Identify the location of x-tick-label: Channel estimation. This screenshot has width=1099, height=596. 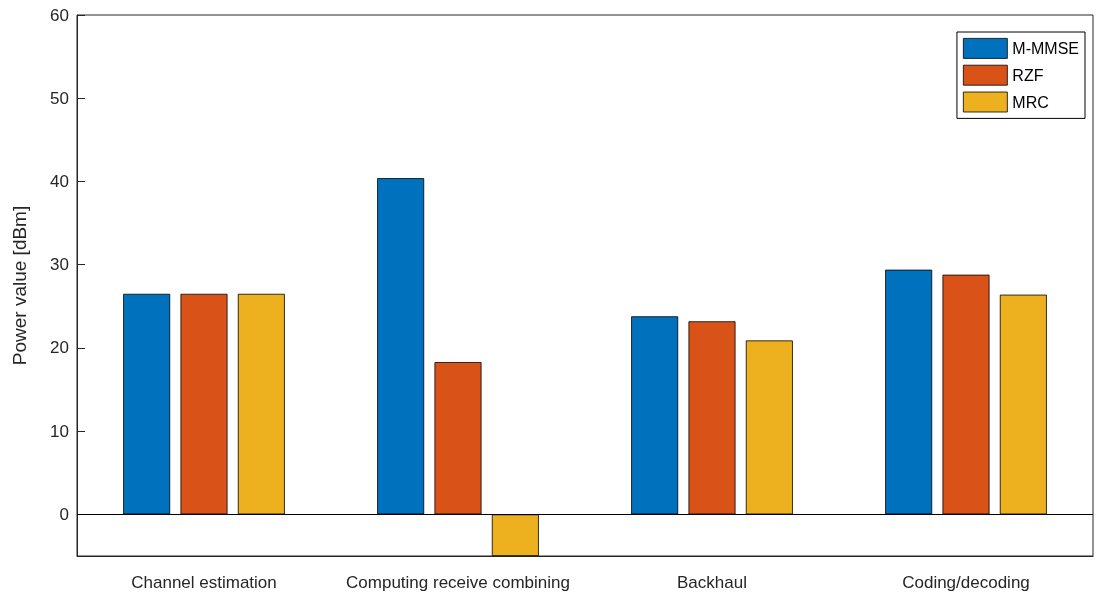
(204, 582).